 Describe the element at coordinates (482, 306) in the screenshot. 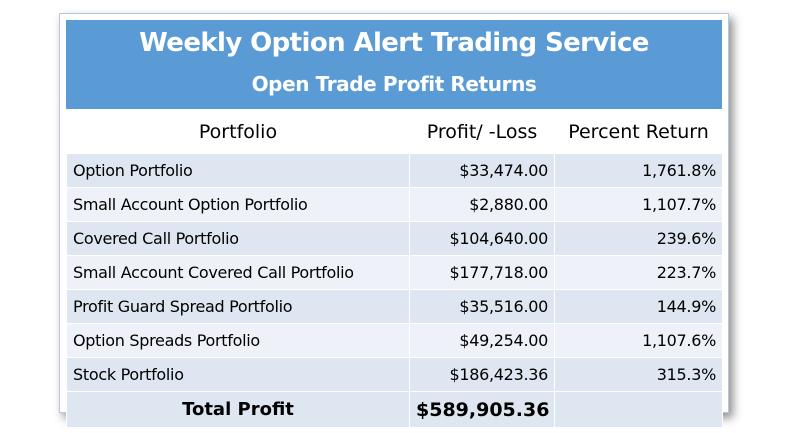

I see `profit-cell: $35,516.00` at that location.